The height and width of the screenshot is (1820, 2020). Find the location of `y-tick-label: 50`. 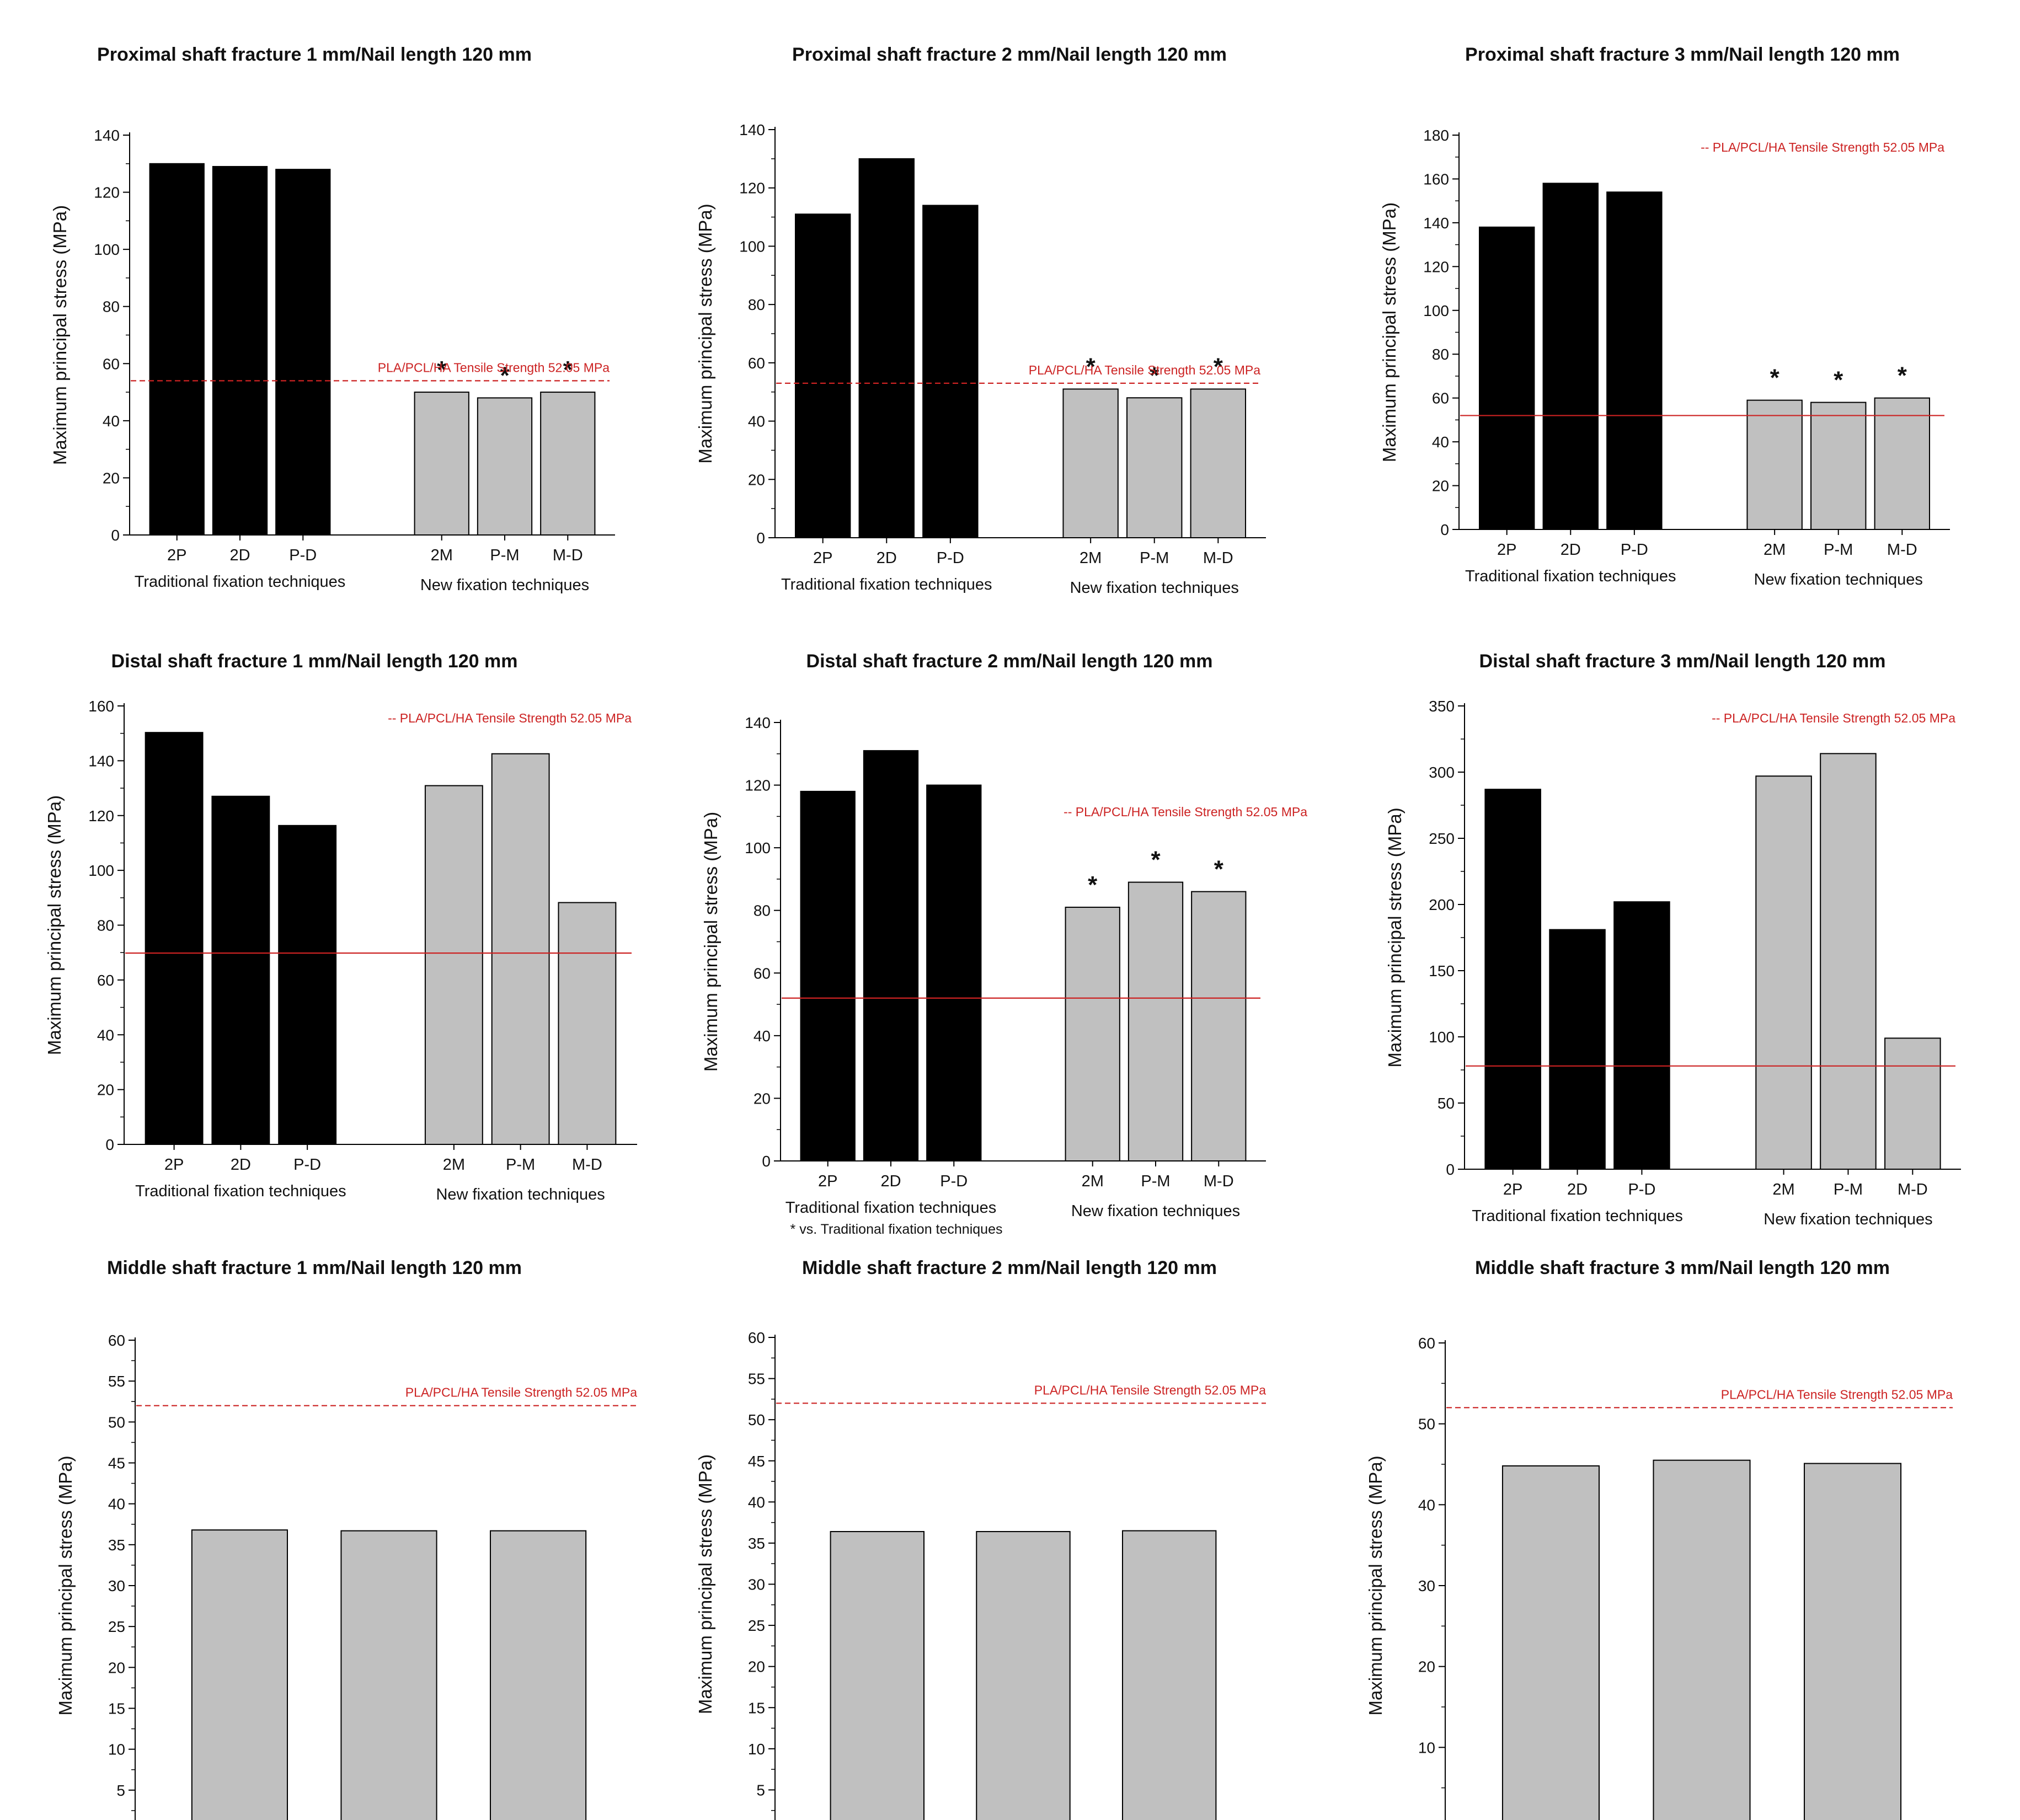

y-tick-label: 50 is located at coordinates (116, 1422).